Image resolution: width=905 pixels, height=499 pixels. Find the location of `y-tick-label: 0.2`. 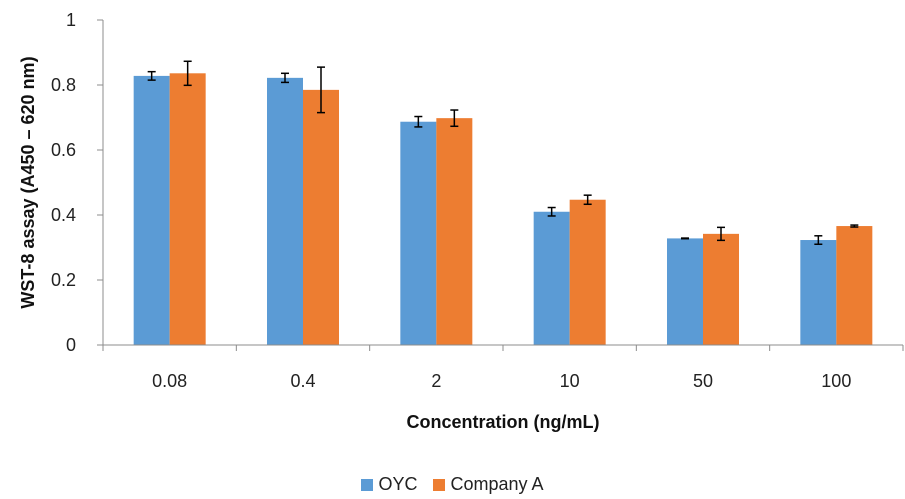

y-tick-label: 0.2 is located at coordinates (63, 280).